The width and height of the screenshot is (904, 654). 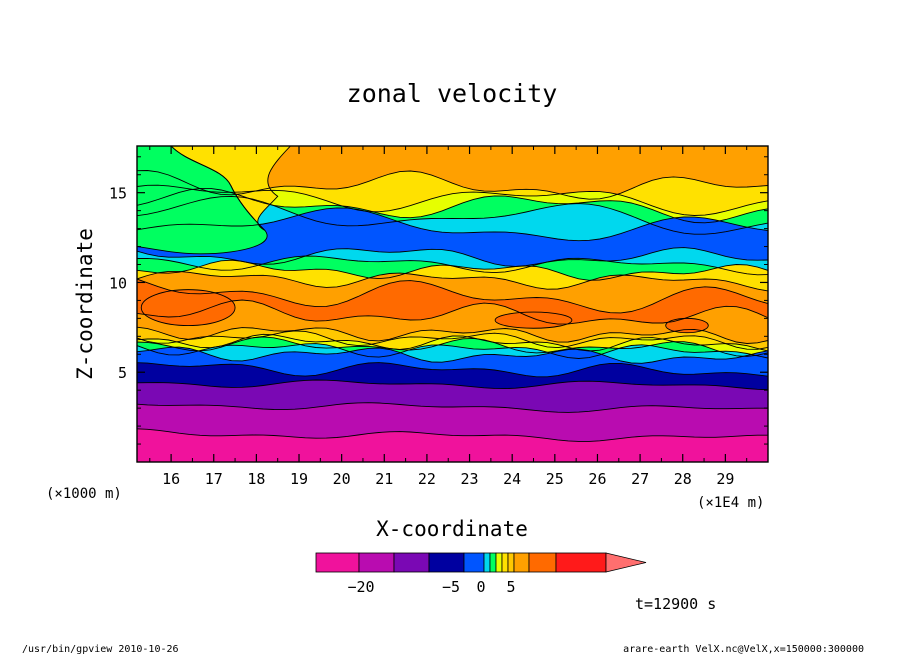 What do you see at coordinates (725, 479) in the screenshot?
I see `x-tick-label: 29` at bounding box center [725, 479].